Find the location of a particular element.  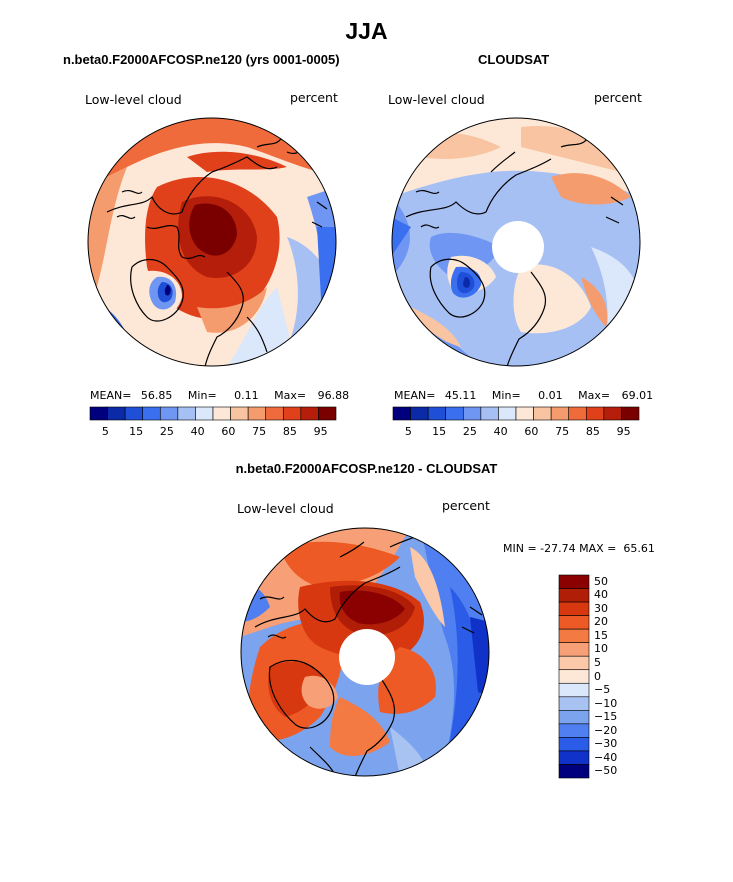

model-mean-label: MEAN= is located at coordinates (111, 395).